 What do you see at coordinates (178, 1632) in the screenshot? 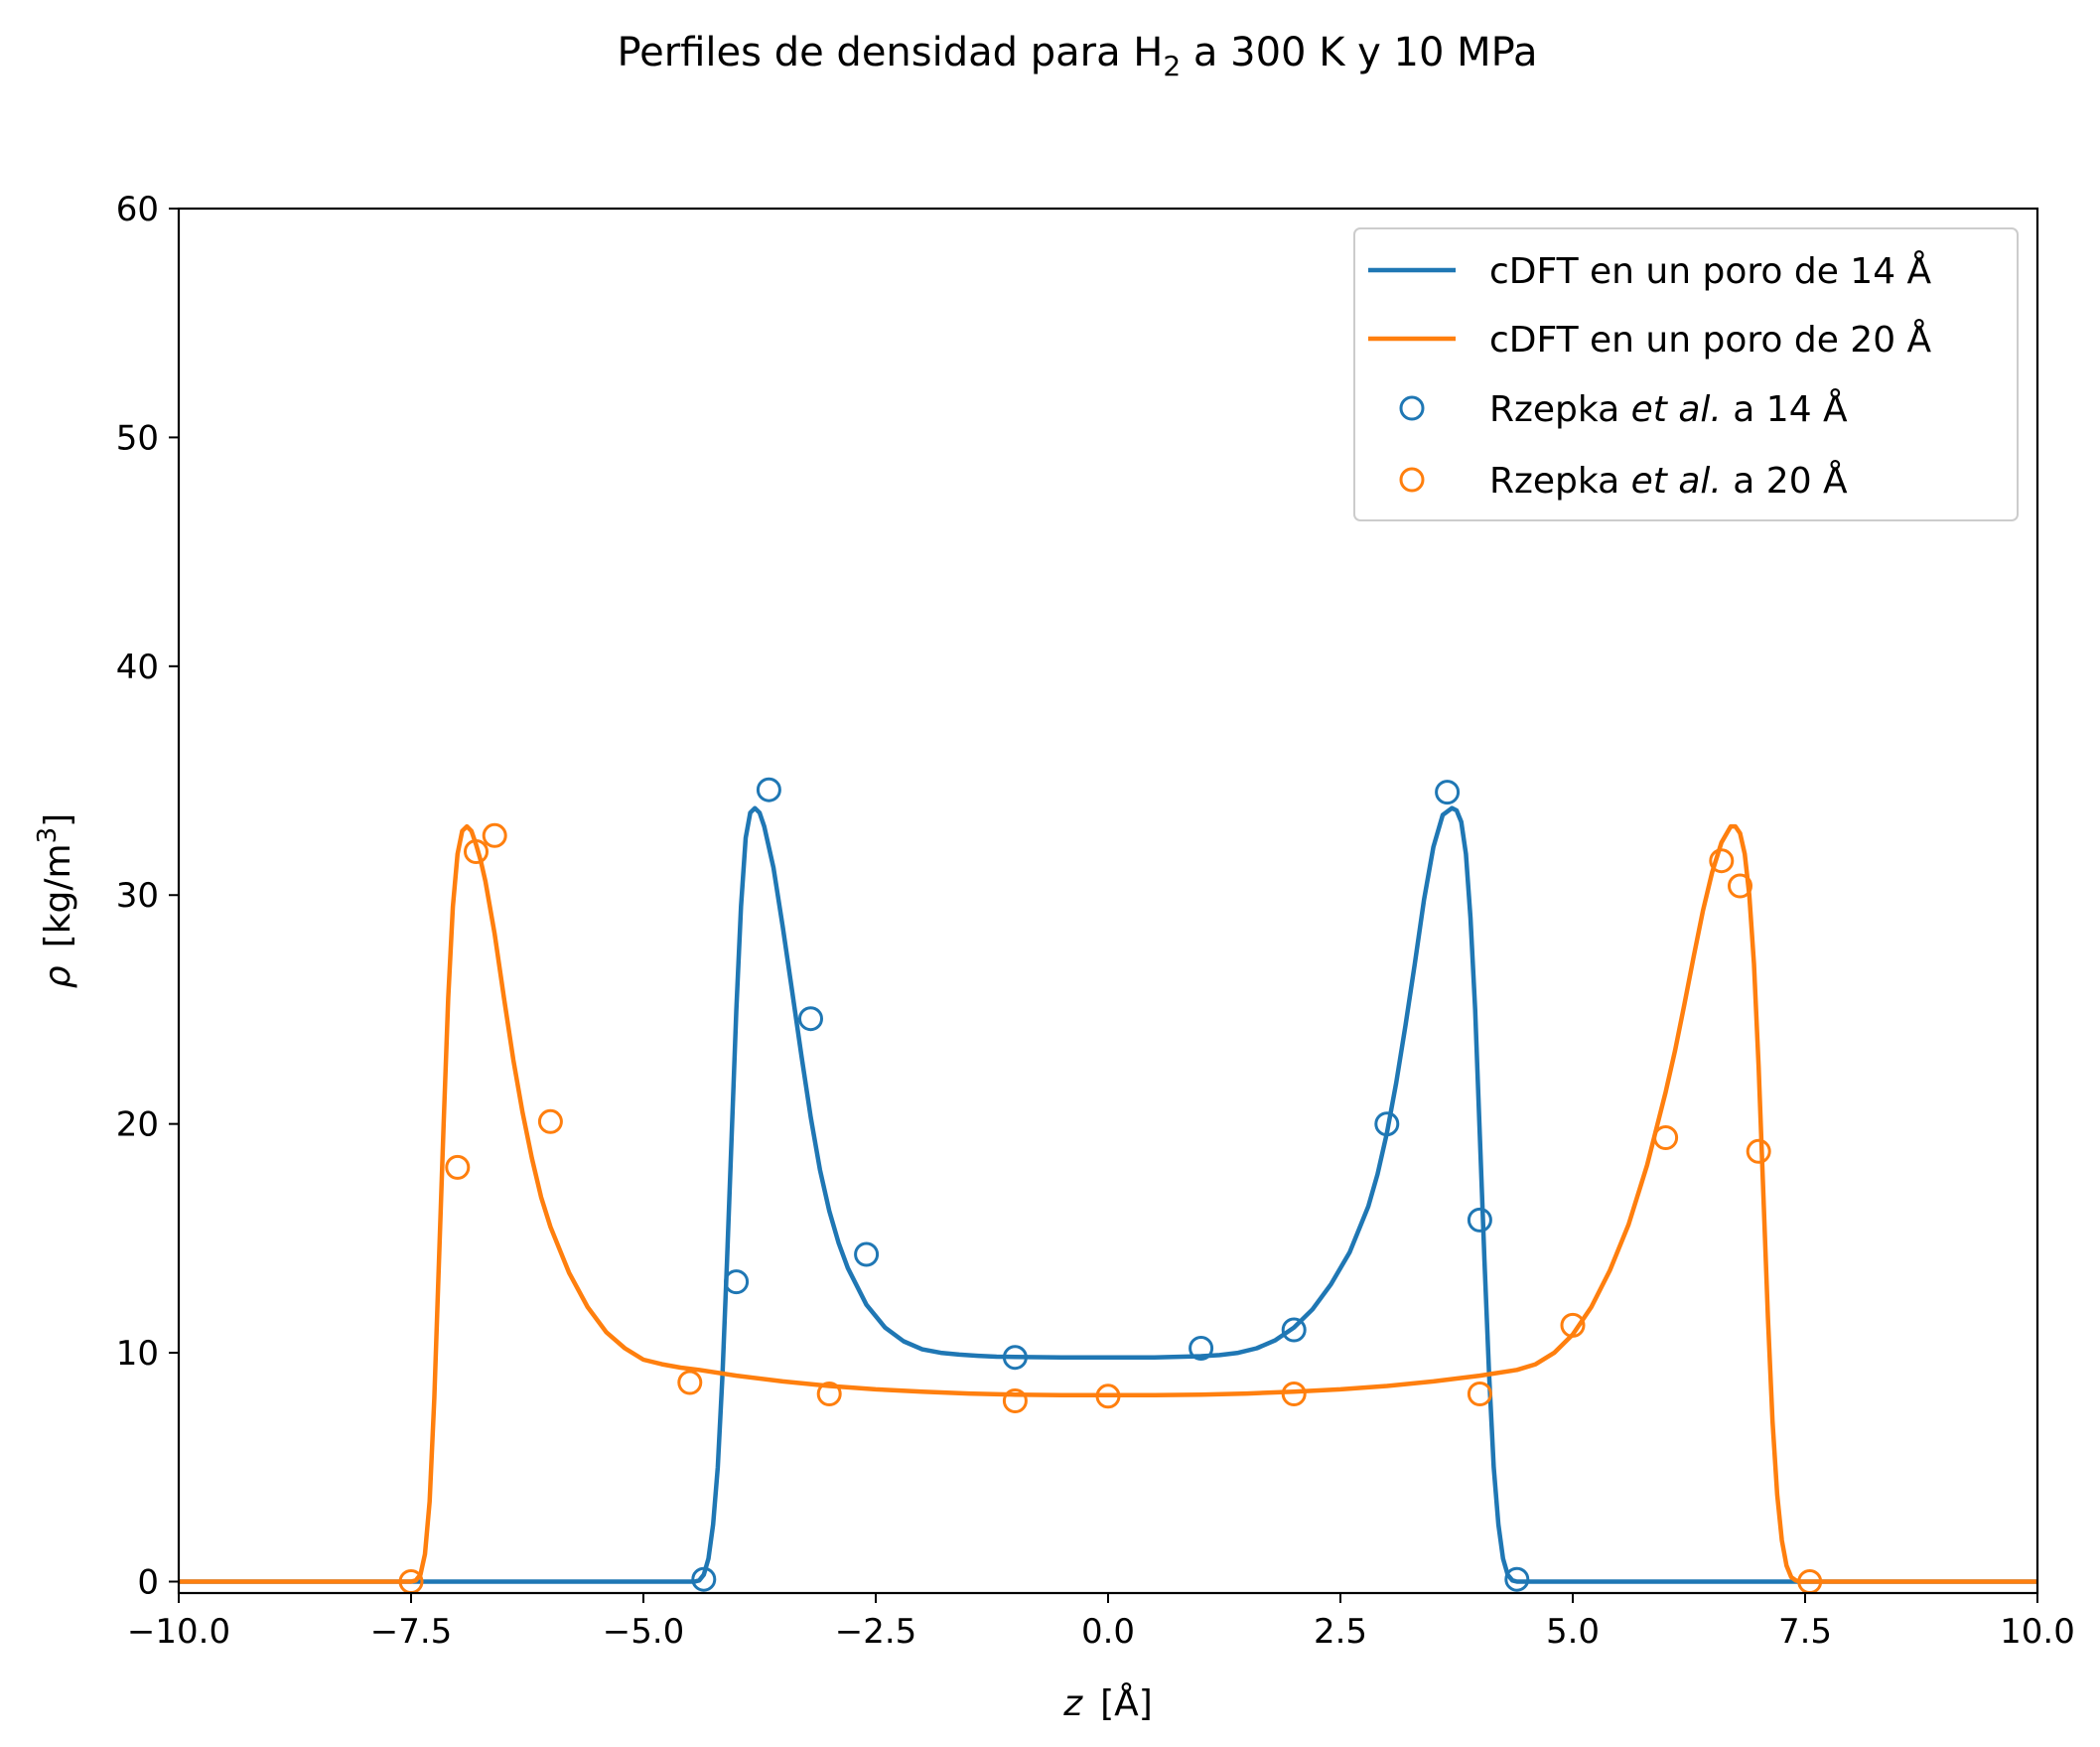
I see `x-tick-label: −10.0` at bounding box center [178, 1632].